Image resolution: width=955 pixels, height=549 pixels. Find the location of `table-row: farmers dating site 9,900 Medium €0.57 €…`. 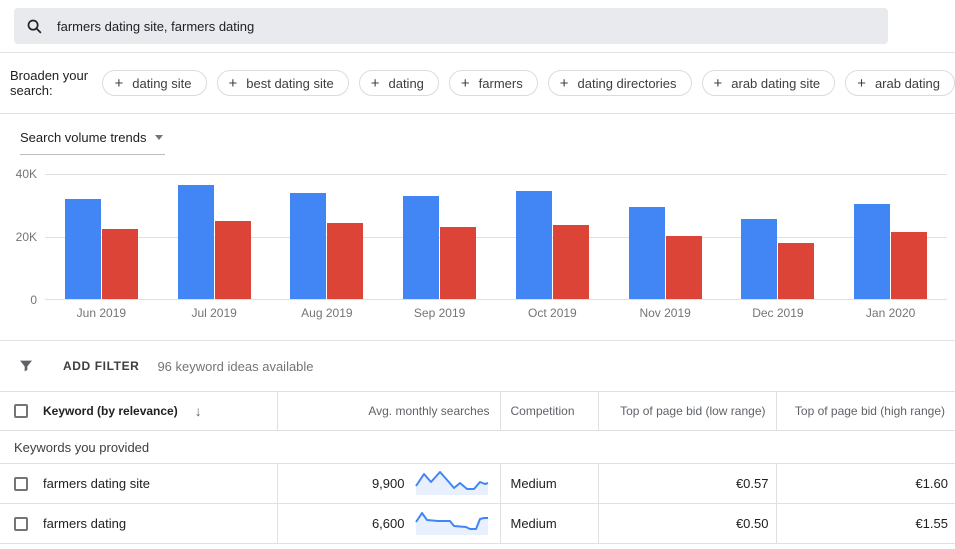

table-row: farmers dating site 9,900 Medium €0.57 €… is located at coordinates (477, 483).